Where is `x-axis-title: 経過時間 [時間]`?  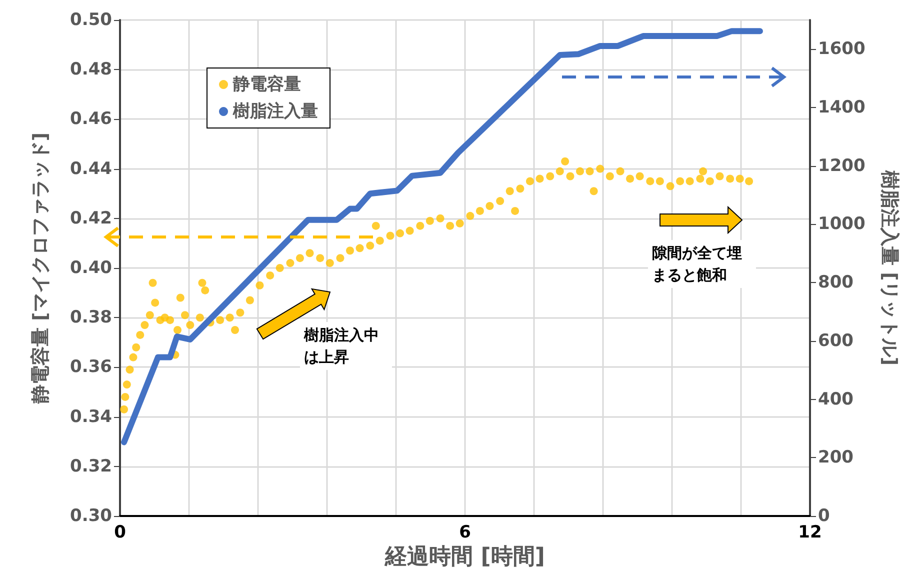 x-axis-title: 経過時間 [時間] is located at coordinates (464, 557).